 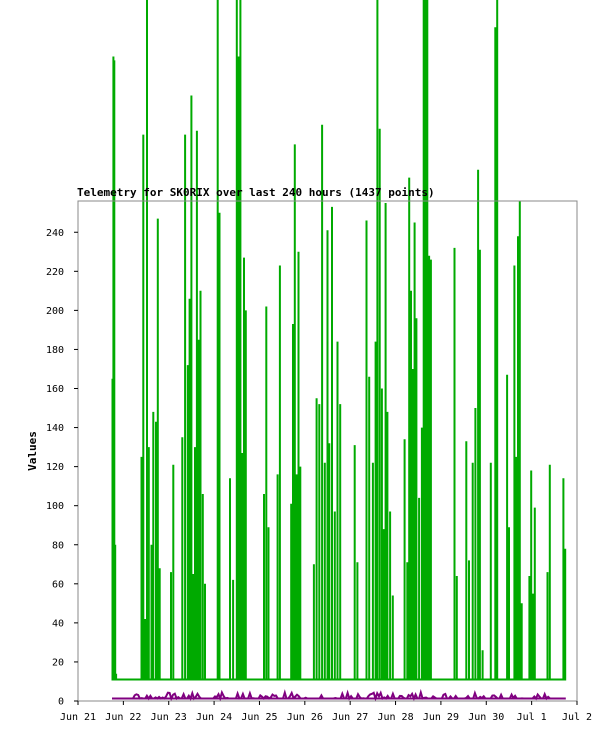 I want to click on y-tick-label-4: 80, so click(x=58, y=545).